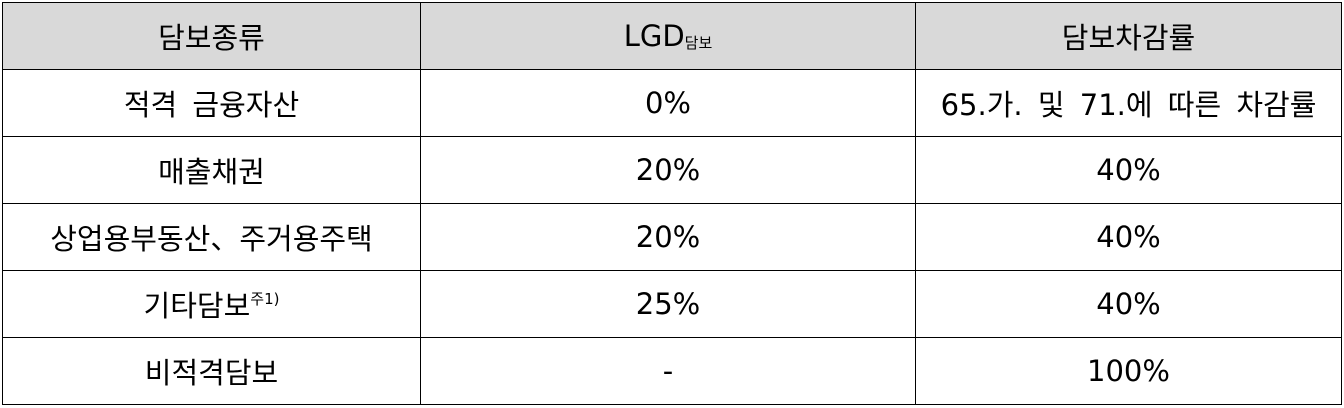  What do you see at coordinates (668, 371) in the screenshot?
I see `cell-lgd: -` at bounding box center [668, 371].